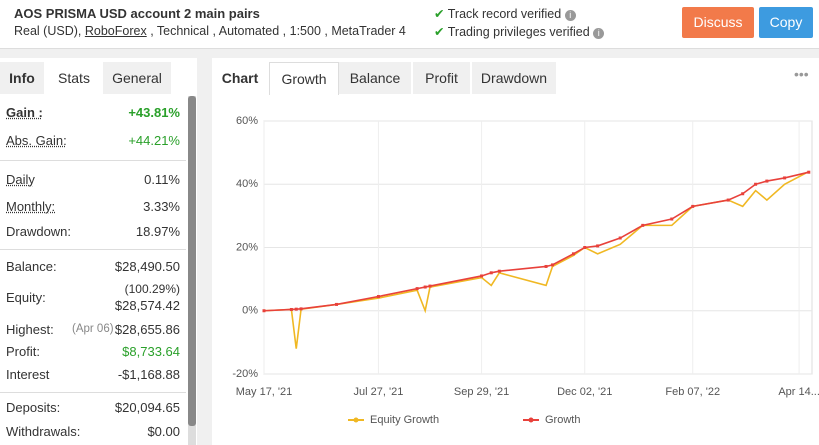  What do you see at coordinates (161, 206) in the screenshot?
I see `stat-value: 3.33%` at bounding box center [161, 206].